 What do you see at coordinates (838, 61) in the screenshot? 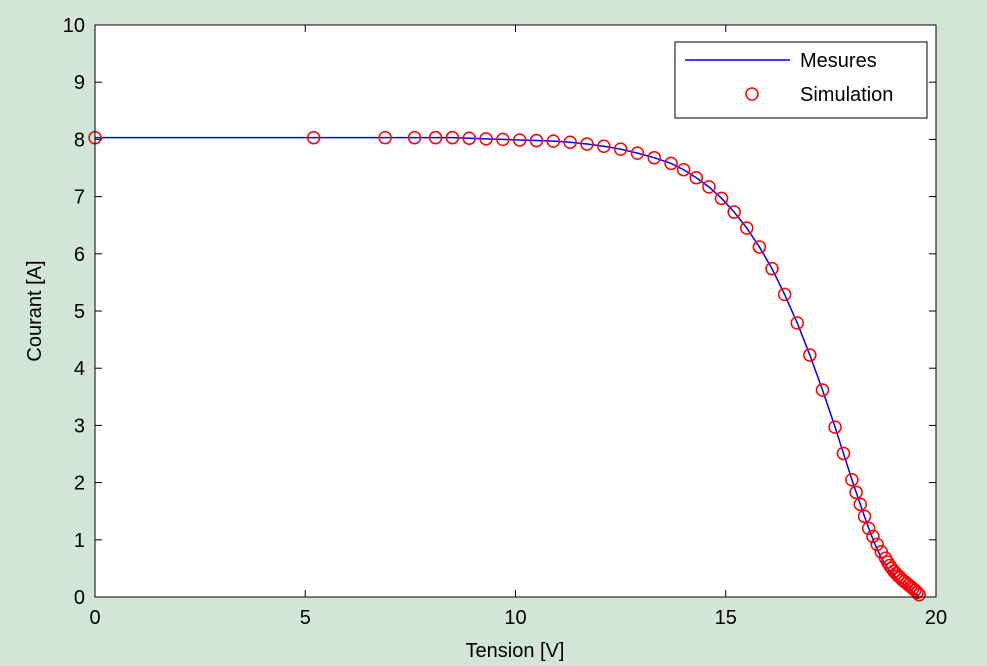
I see `legend-label-mesures: Mesures` at bounding box center [838, 61].